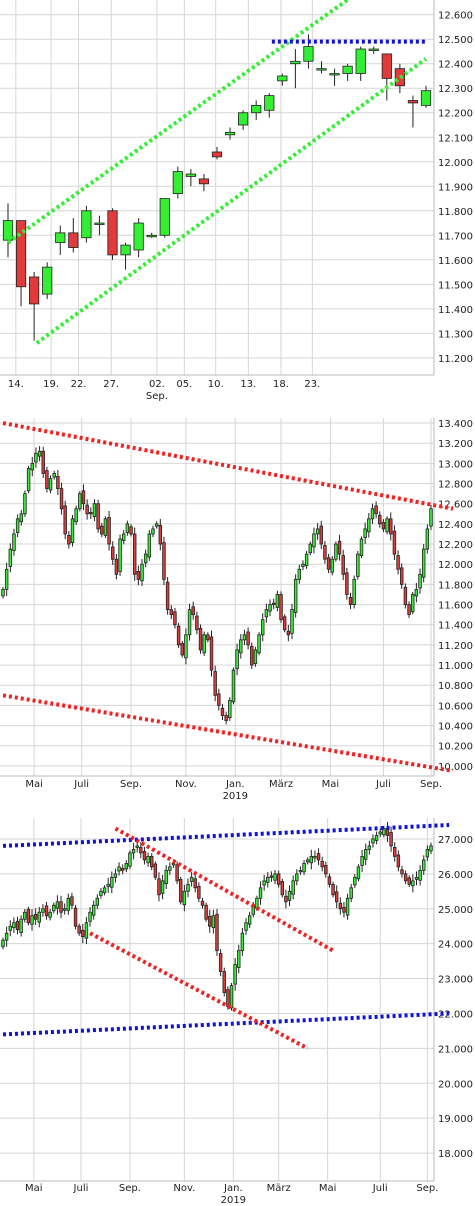 This screenshot has width=475, height=1206. What do you see at coordinates (455, 334) in the screenshot?
I see `y-tick-label: 11.300` at bounding box center [455, 334].